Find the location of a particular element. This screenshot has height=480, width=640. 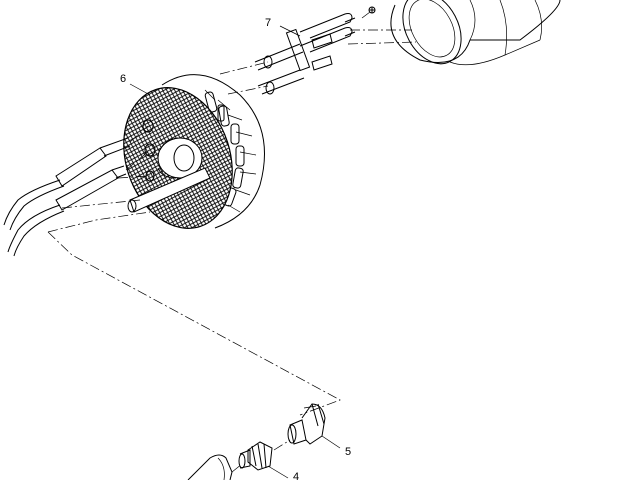

callout-6: 6 is located at coordinates (123, 79).